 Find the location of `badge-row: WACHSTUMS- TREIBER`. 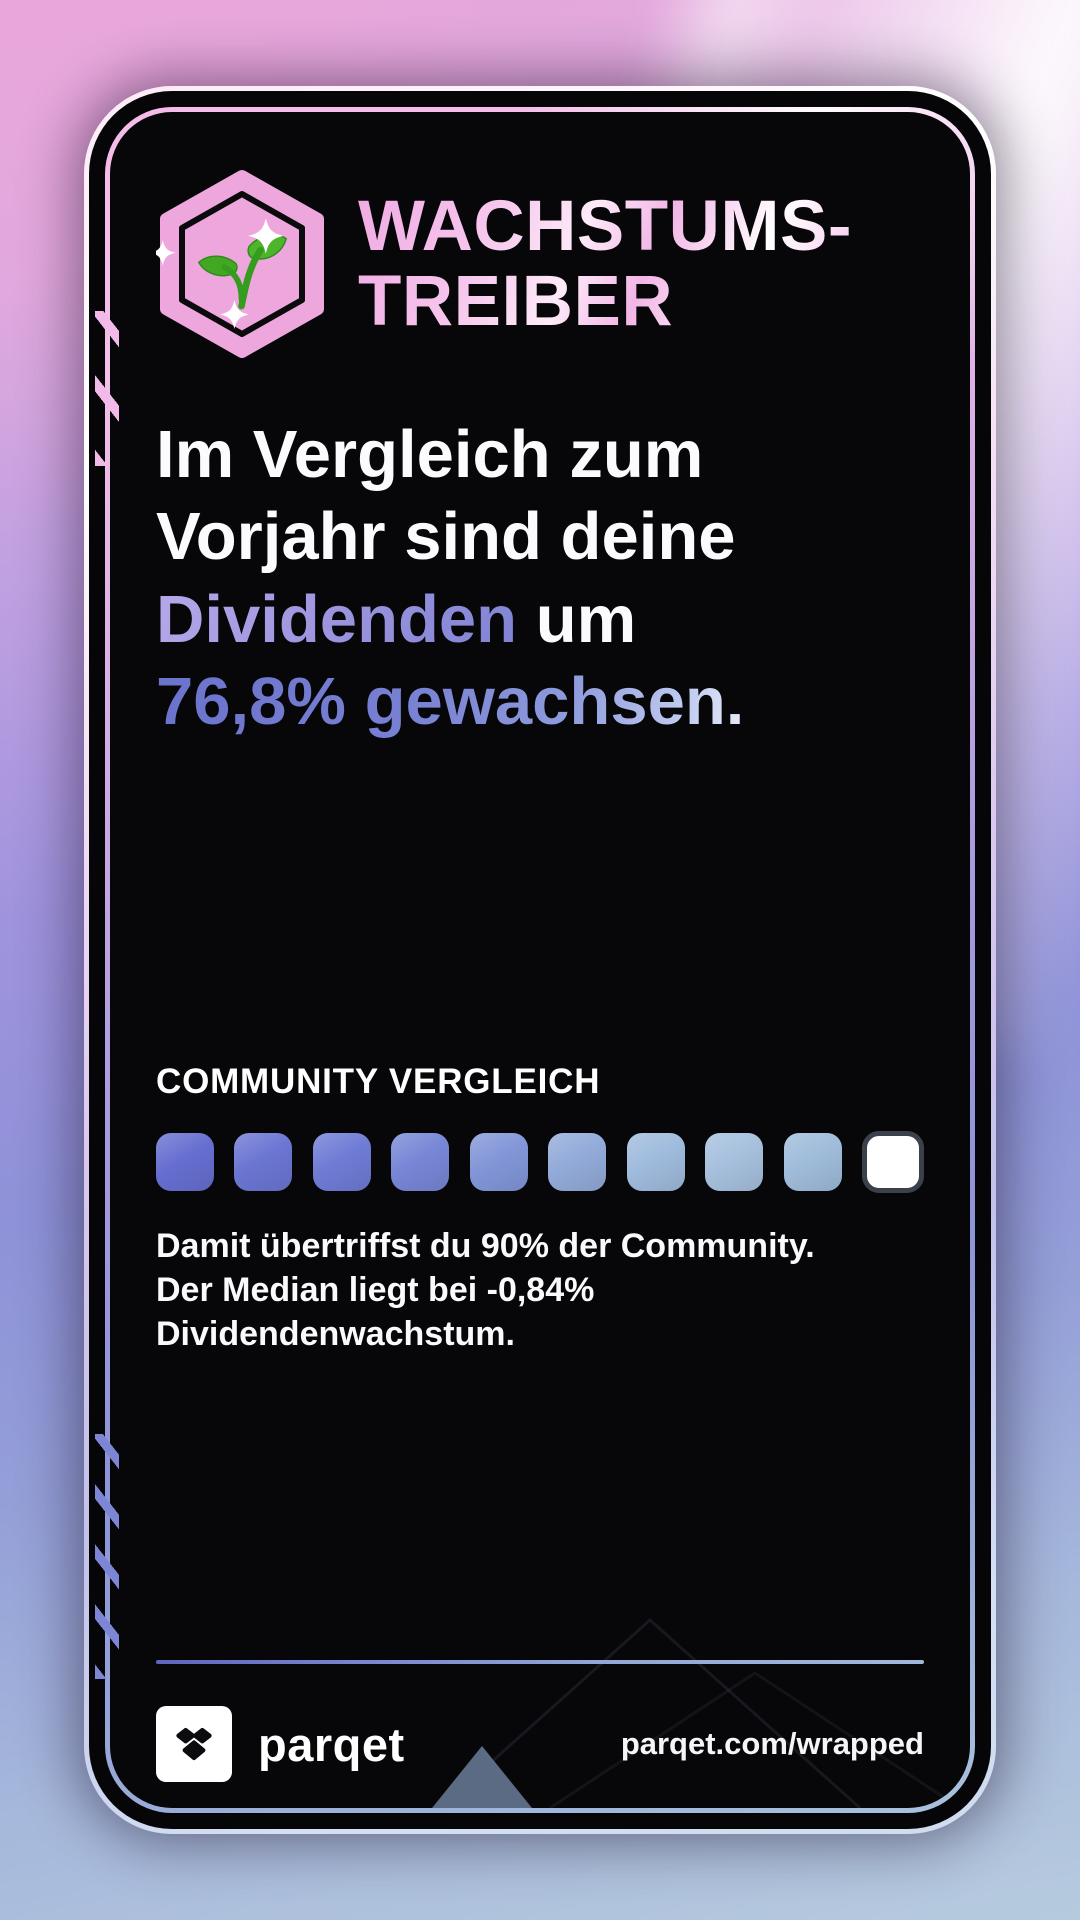

badge-row: WACHSTUMS- TREIBER is located at coordinates (540, 236).